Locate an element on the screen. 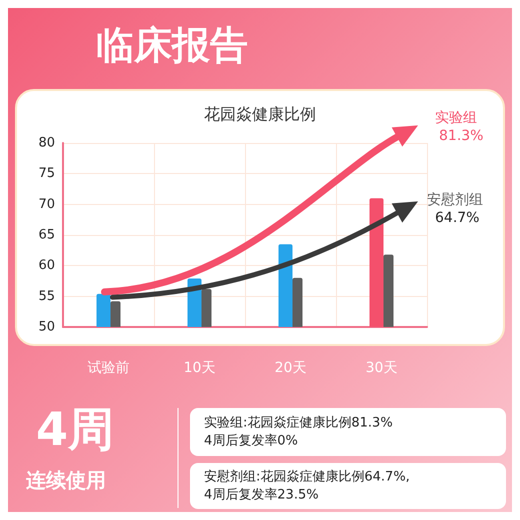  text: 安慰剂组:花园焱症健康比例64.7%, 4周后复发率23.5% is located at coordinates (307, 485).